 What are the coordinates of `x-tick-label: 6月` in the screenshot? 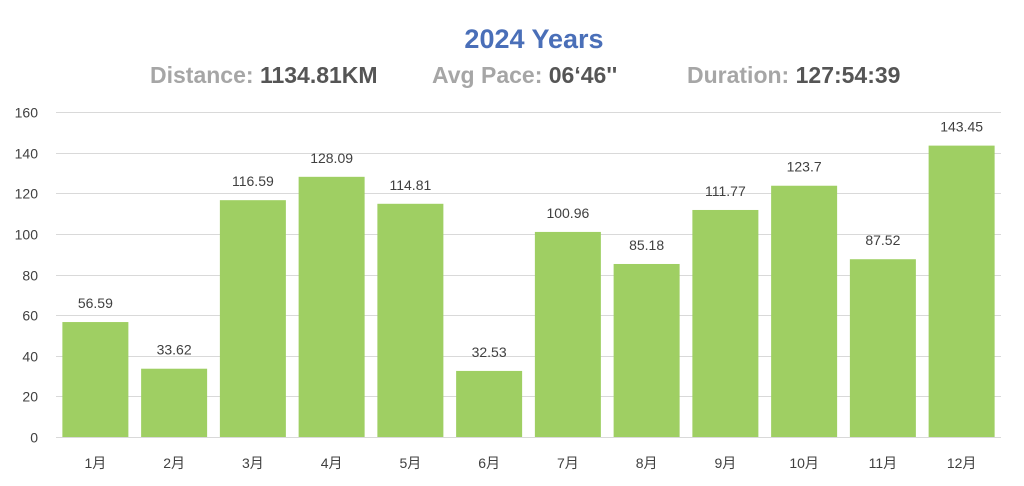 It's located at (489, 463).